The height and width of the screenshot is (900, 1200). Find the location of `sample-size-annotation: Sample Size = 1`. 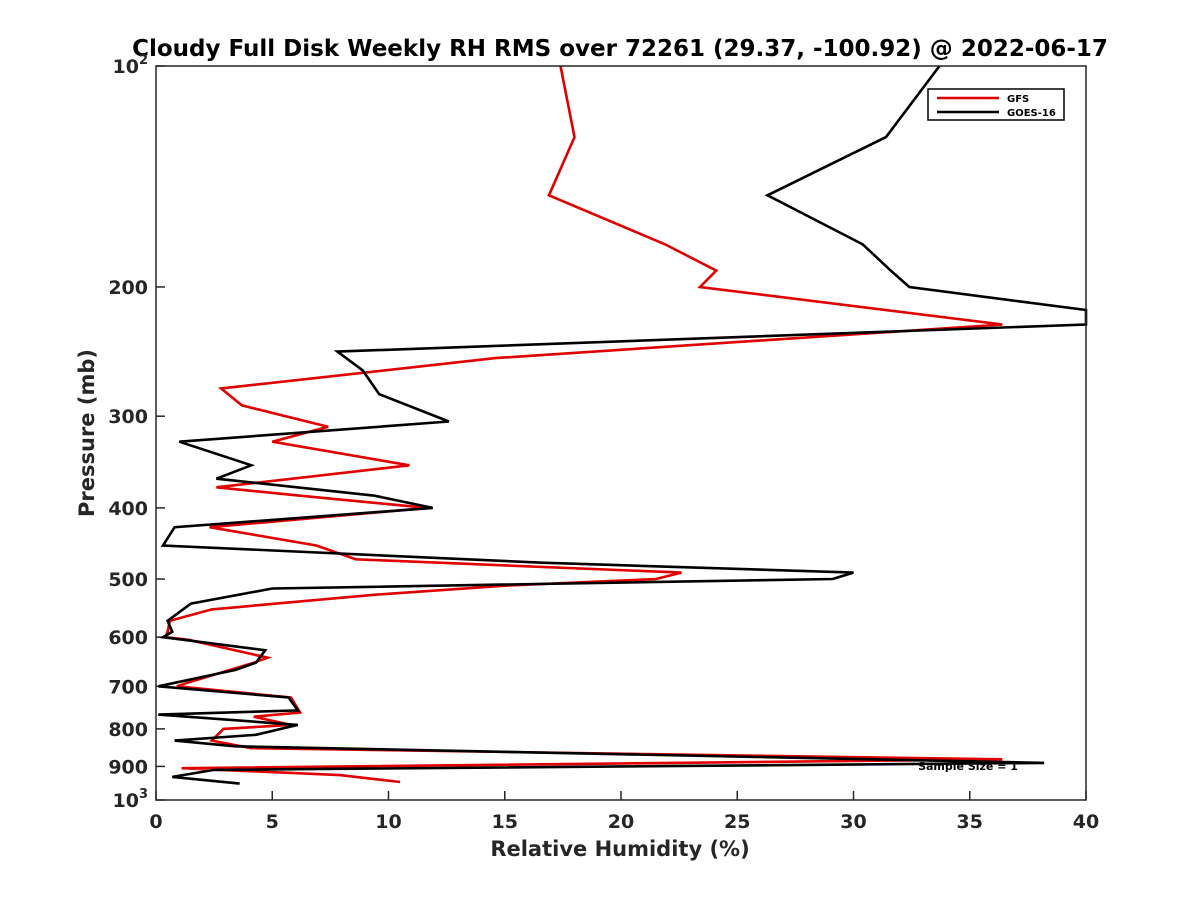

sample-size-annotation: Sample Size = 1 is located at coordinates (968, 766).